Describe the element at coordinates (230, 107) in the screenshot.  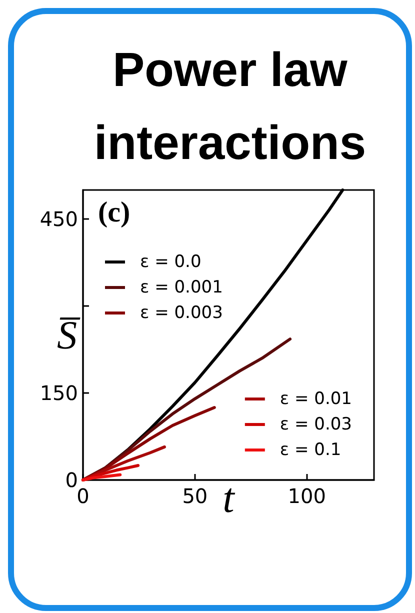
I see `chart-title: Power law interactions` at that location.